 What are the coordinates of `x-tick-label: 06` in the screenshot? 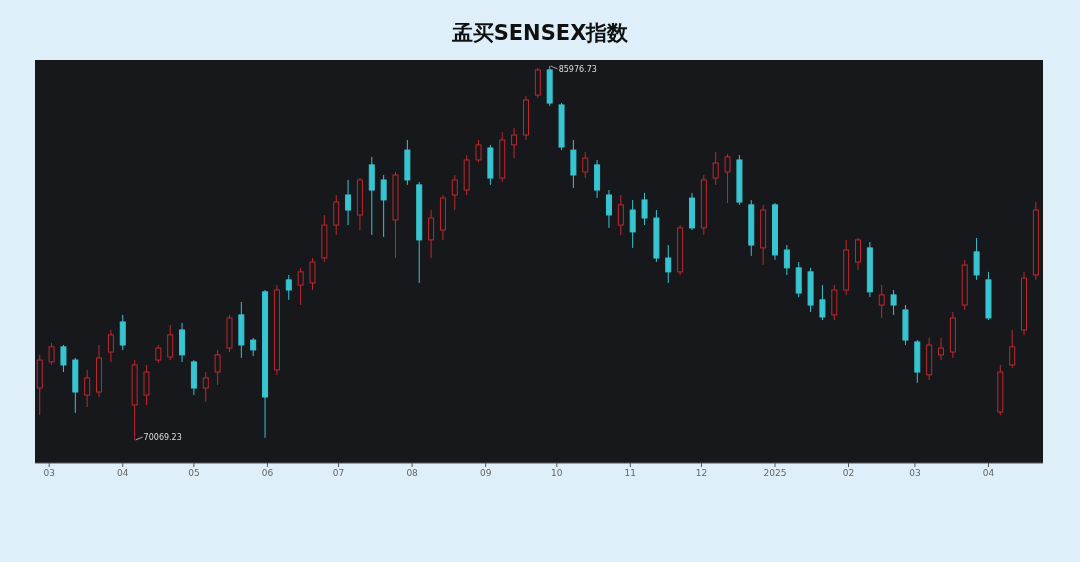 It's located at (267, 473).